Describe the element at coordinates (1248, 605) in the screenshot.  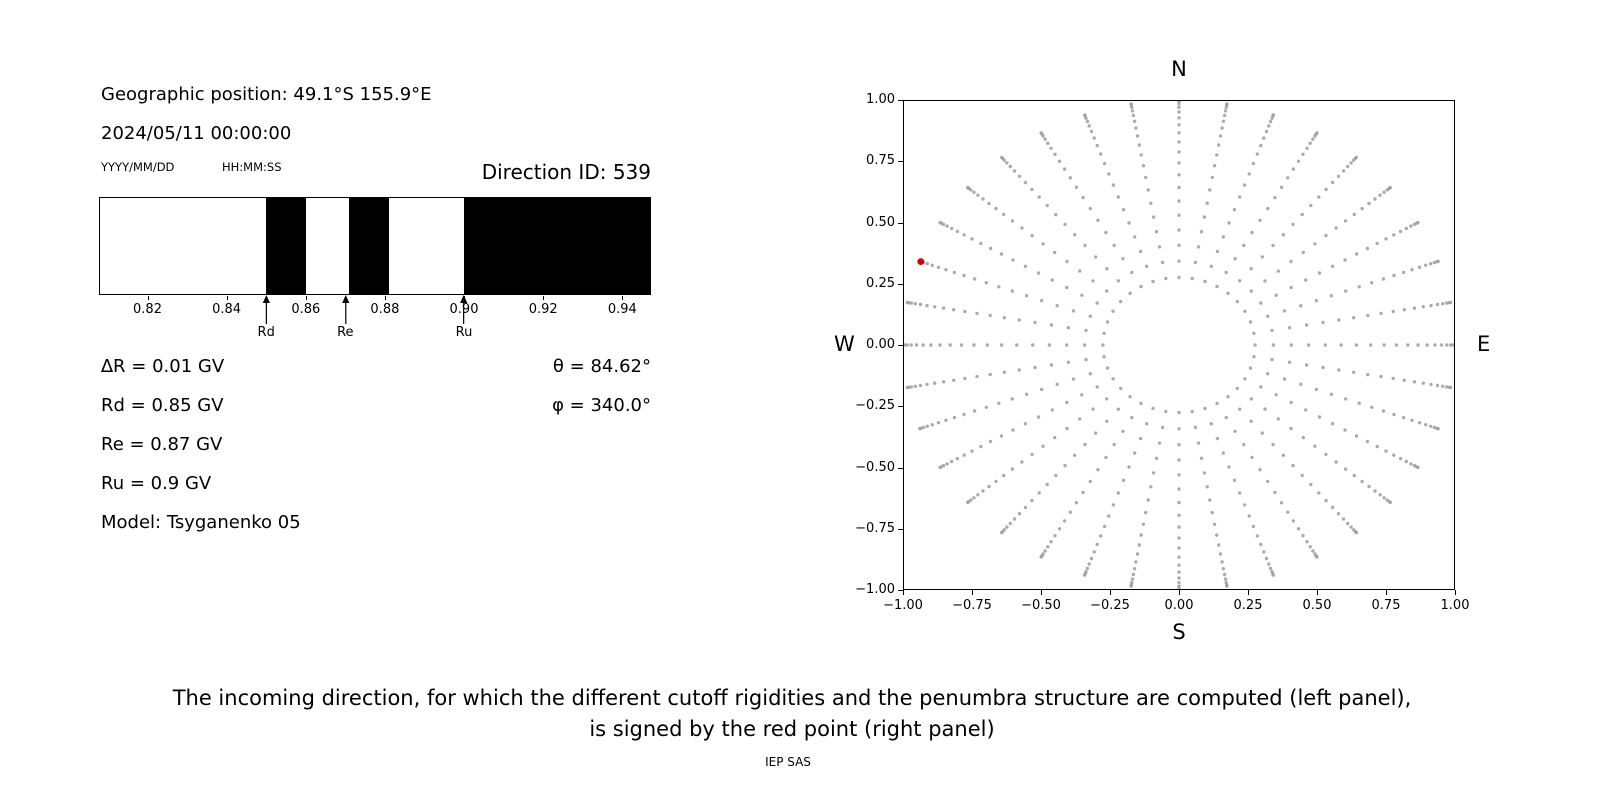
I see `x-tick-label: 0.25` at that location.